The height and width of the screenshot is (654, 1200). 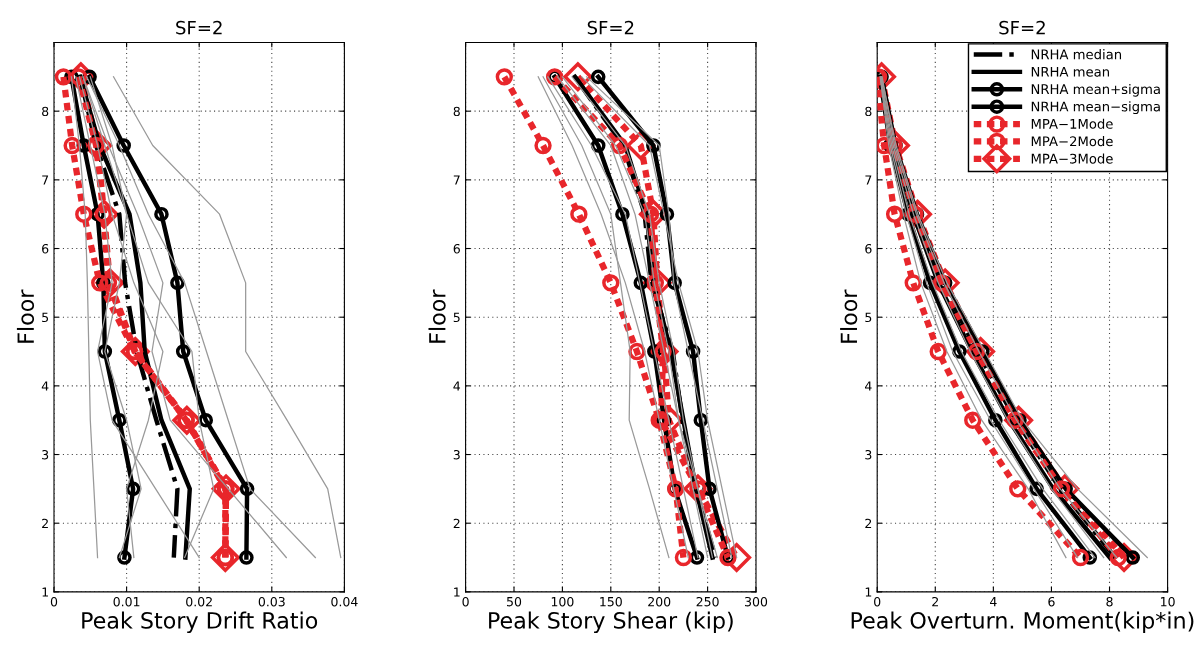 What do you see at coordinates (707, 601) in the screenshot?
I see `x-tick-label: 250` at bounding box center [707, 601].